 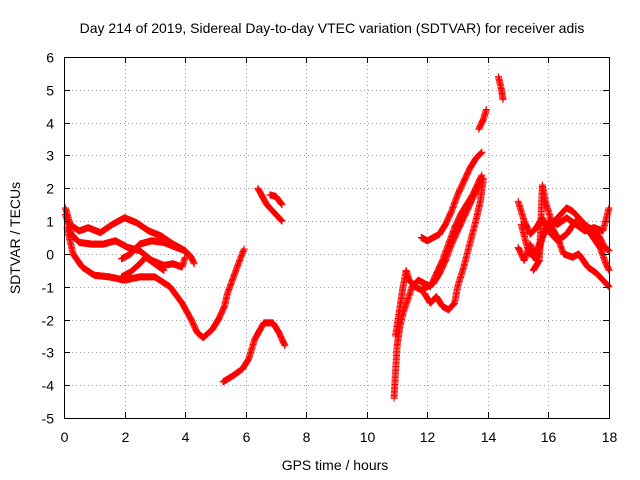 I want to click on x-tick-label: 4, so click(x=186, y=437).